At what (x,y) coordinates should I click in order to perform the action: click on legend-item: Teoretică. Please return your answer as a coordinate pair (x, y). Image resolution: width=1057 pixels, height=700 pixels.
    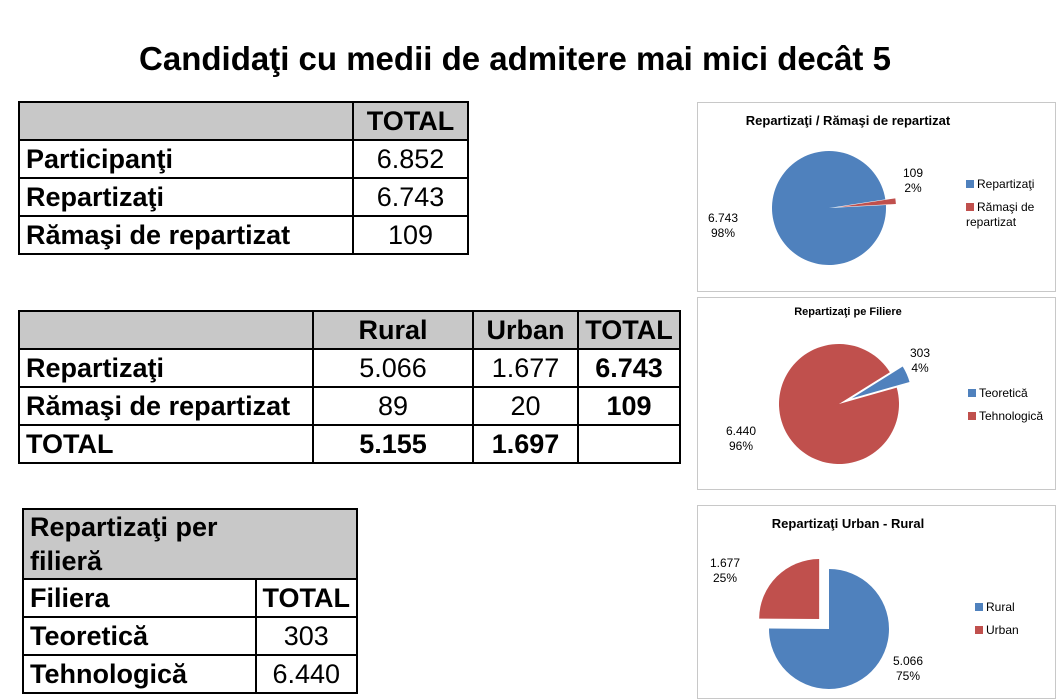
    Looking at the image, I should click on (1009, 393).